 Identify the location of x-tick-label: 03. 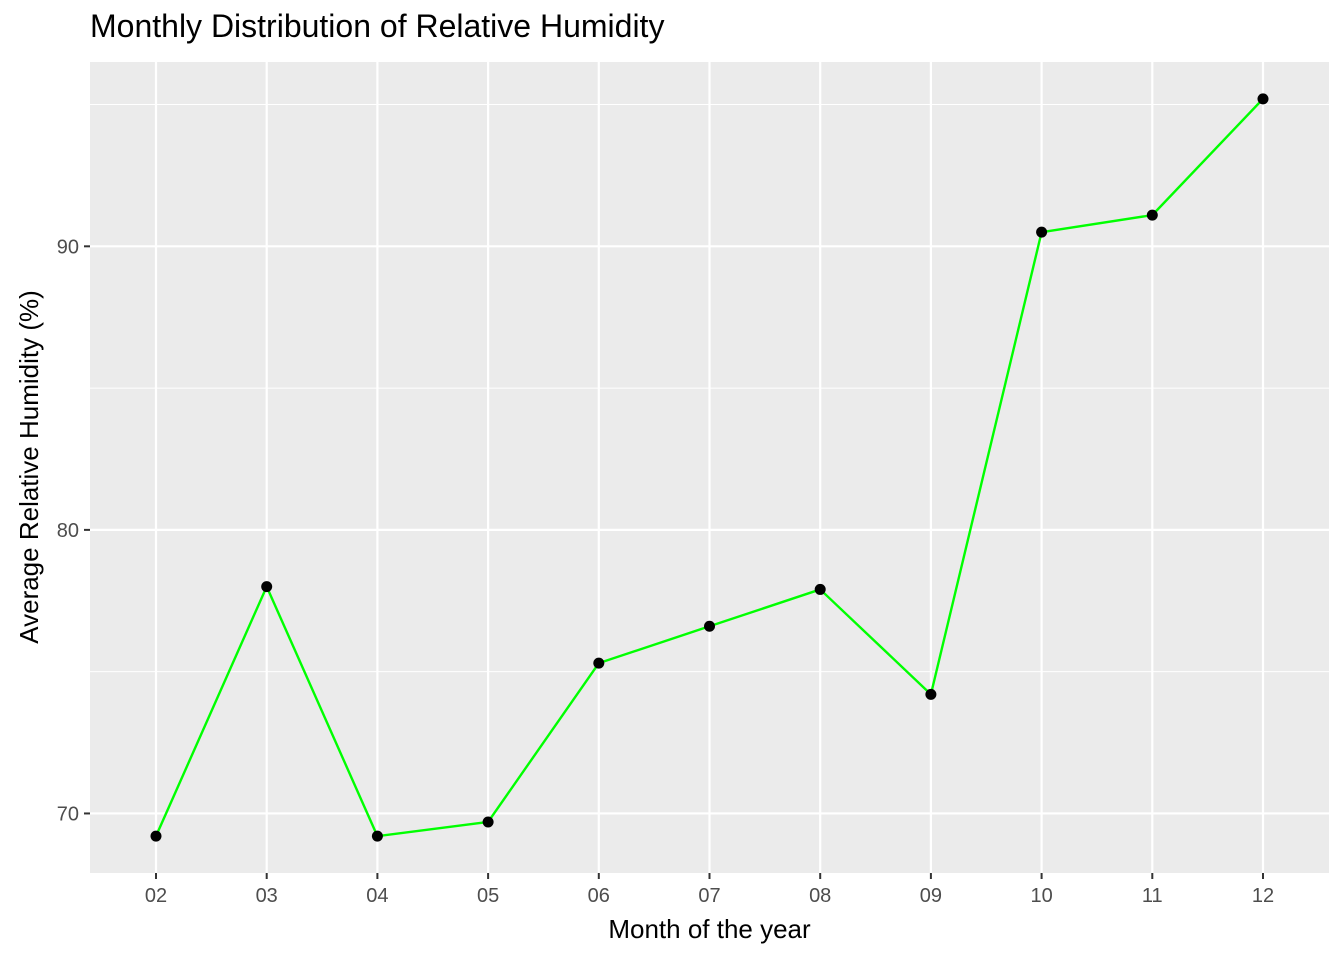
(267, 896).